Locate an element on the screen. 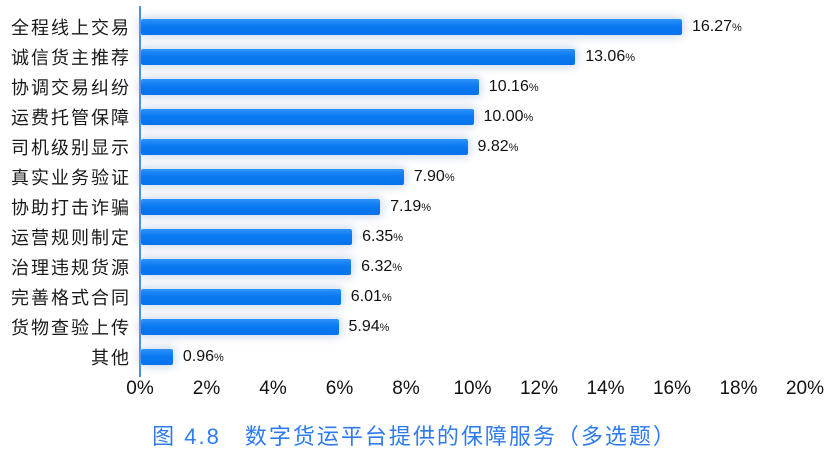  category-label: 协助打击诈骗 is located at coordinates (71, 208).